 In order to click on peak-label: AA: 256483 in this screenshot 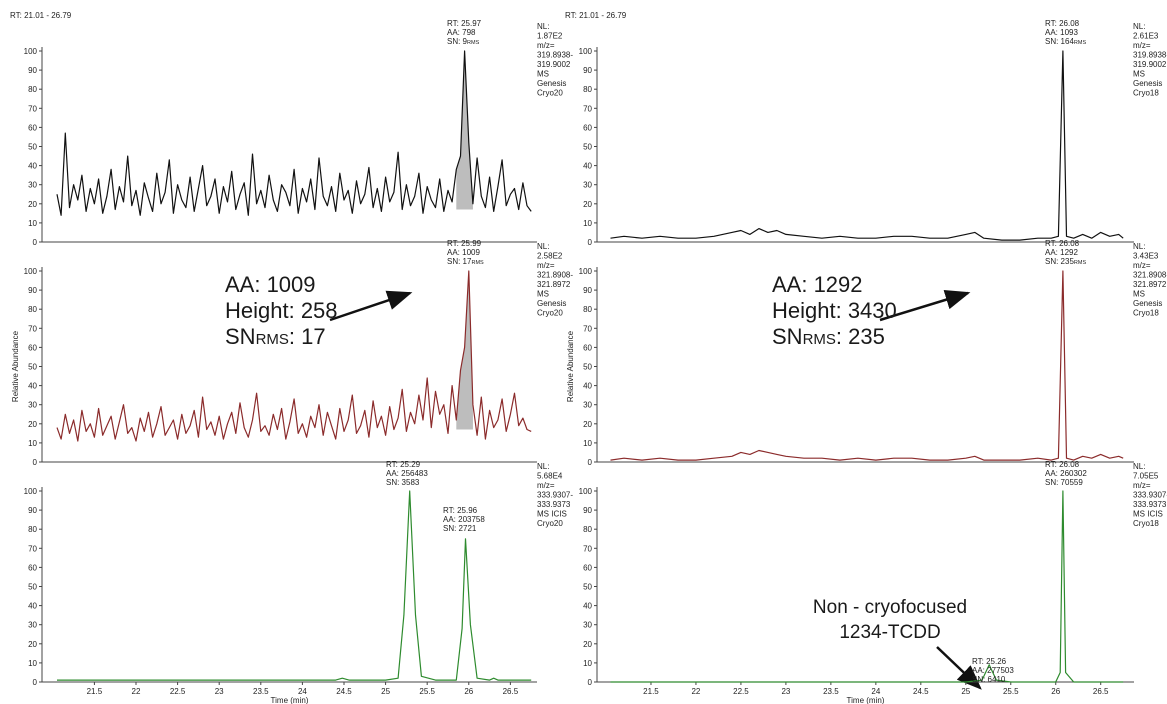, I will do `click(407, 473)`.